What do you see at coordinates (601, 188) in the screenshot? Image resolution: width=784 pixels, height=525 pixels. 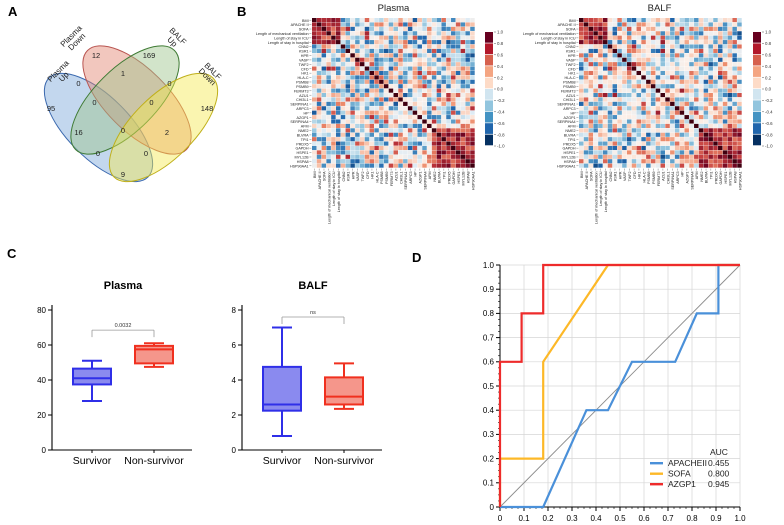 I see `svg-text: Length of stay in ICU` at bounding box center [601, 188].